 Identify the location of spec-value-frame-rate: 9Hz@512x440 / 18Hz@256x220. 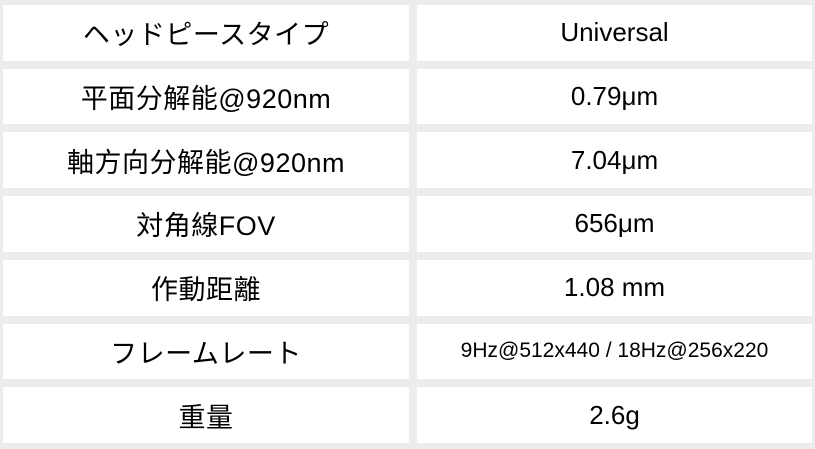
(614, 351).